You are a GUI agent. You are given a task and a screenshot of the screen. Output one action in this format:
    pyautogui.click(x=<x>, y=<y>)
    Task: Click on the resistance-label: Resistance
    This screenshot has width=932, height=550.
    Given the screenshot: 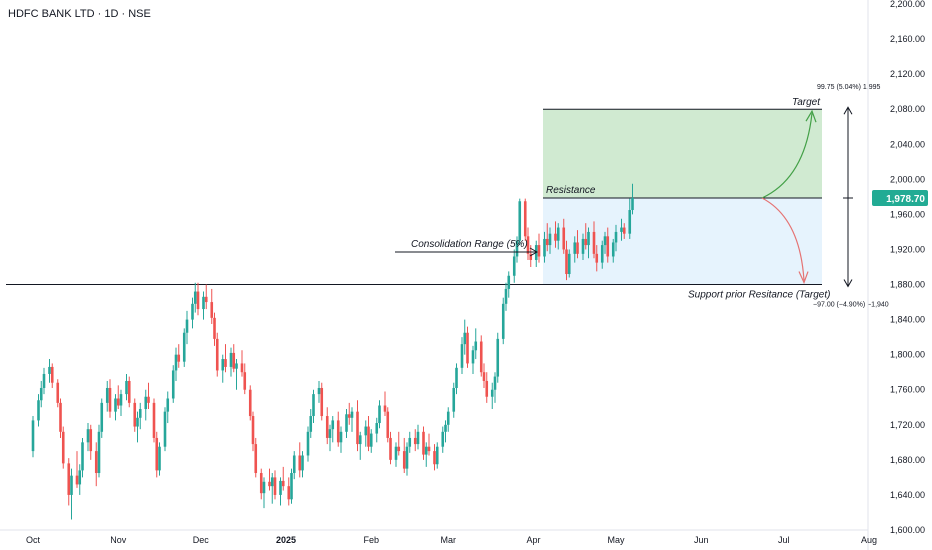 What is the action you would take?
    pyautogui.click(x=571, y=190)
    